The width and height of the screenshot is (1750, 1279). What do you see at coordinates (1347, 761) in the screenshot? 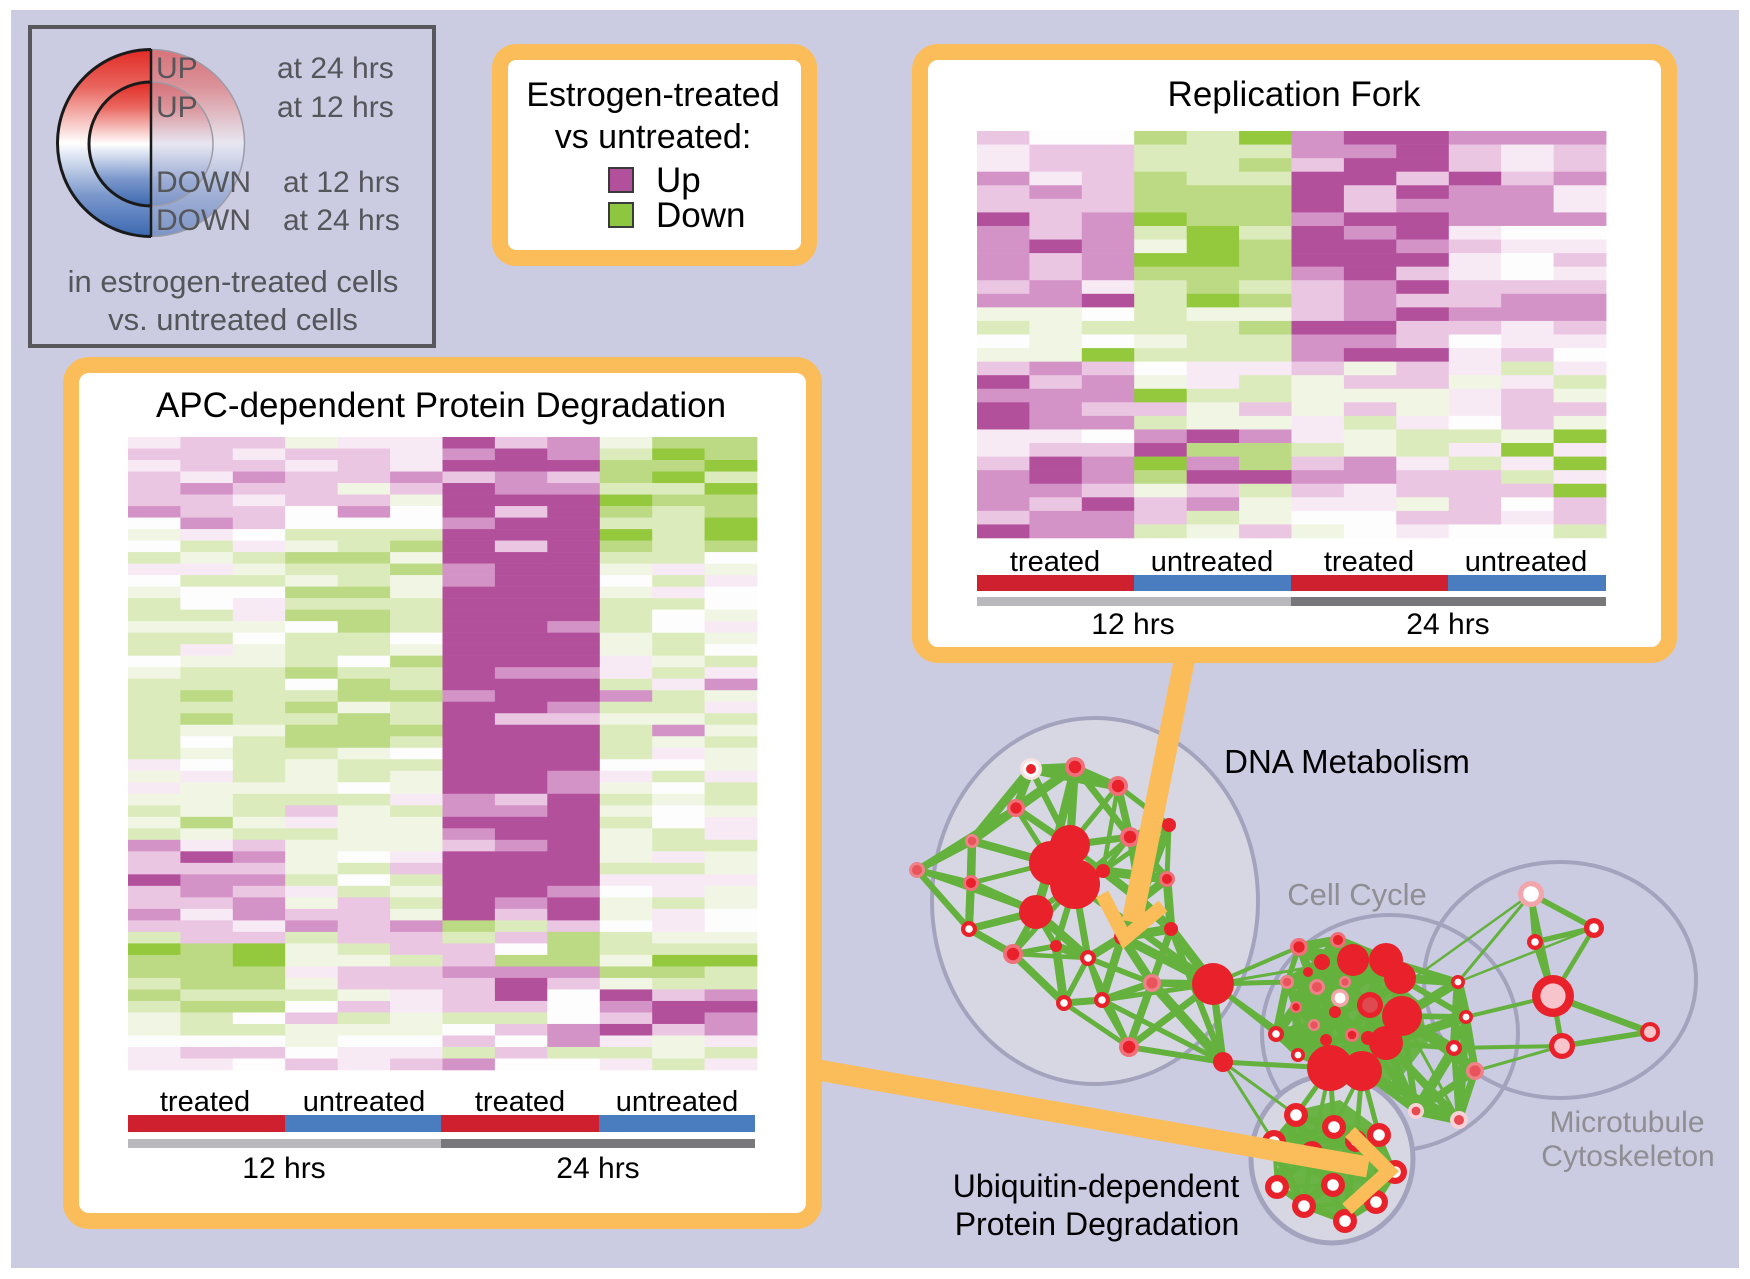
I see `svg-text: DNA Metabolism` at bounding box center [1347, 761].